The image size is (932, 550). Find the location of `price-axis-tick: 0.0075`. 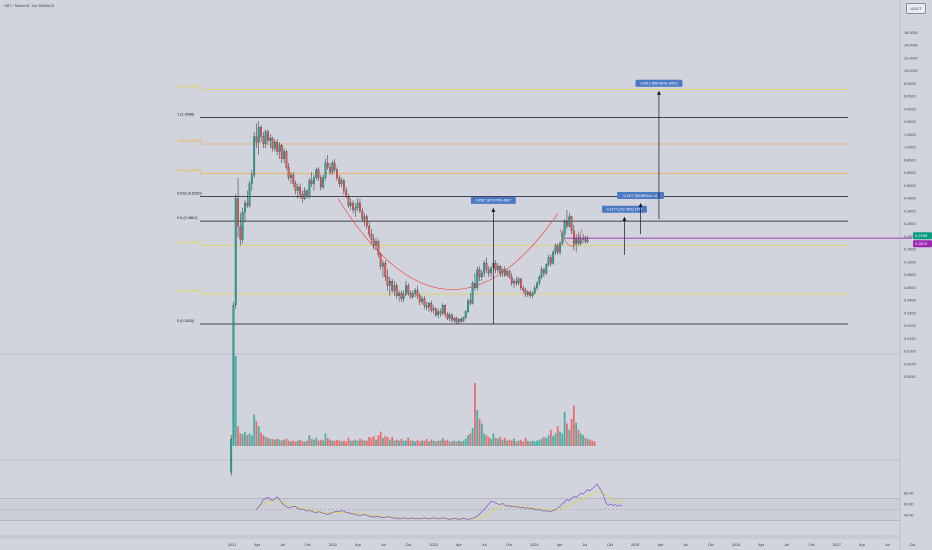

price-axis-tick: 0.0075 is located at coordinates (910, 364).